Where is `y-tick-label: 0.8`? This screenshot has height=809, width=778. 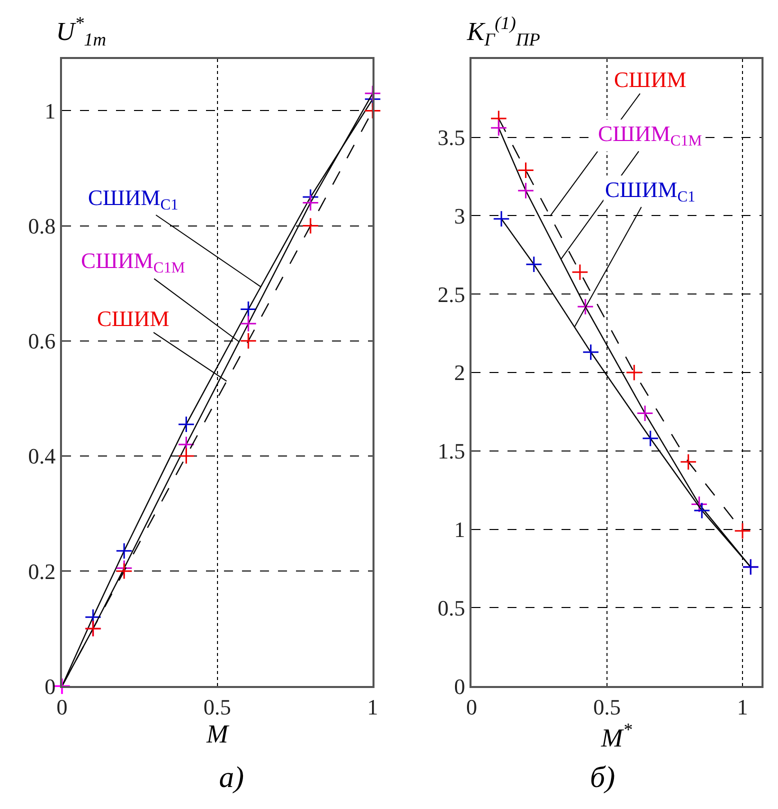 y-tick-label: 0.8 is located at coordinates (42, 225).